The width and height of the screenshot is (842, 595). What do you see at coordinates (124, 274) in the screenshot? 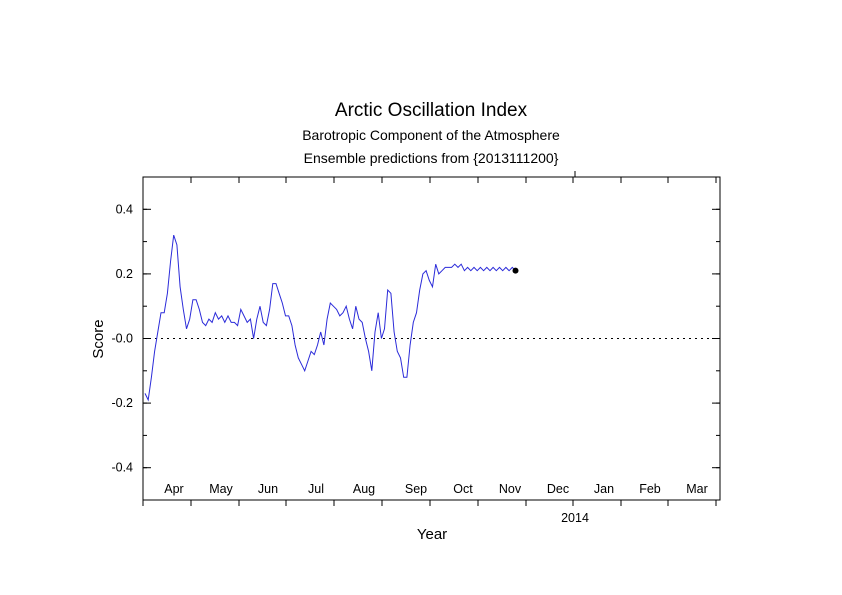
I see `y-tick-label: 0.2` at bounding box center [124, 274].